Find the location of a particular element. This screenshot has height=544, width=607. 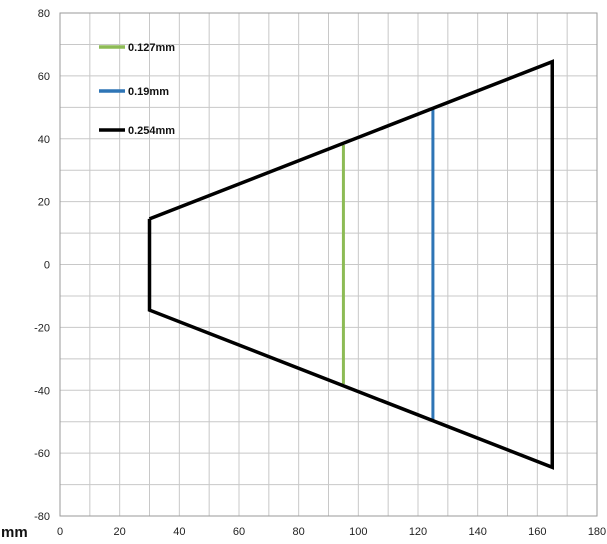

x-tick-label: 60 is located at coordinates (239, 532).